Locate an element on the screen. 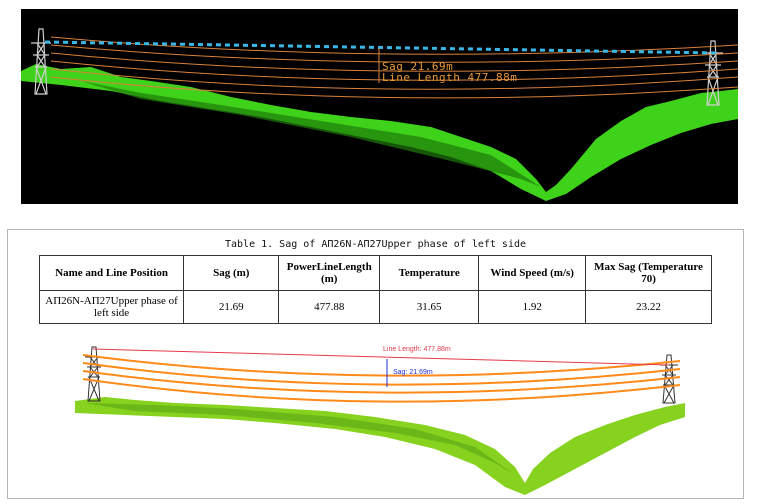  col-wind-speed: Wind Speed (m/s) is located at coordinates (532, 273).